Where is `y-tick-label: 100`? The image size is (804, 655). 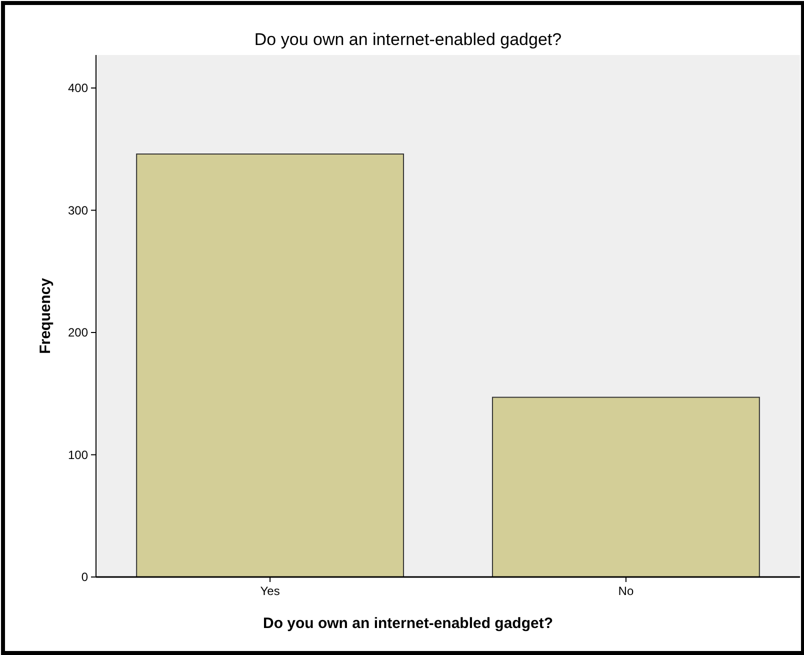 y-tick-label: 100 is located at coordinates (78, 455).